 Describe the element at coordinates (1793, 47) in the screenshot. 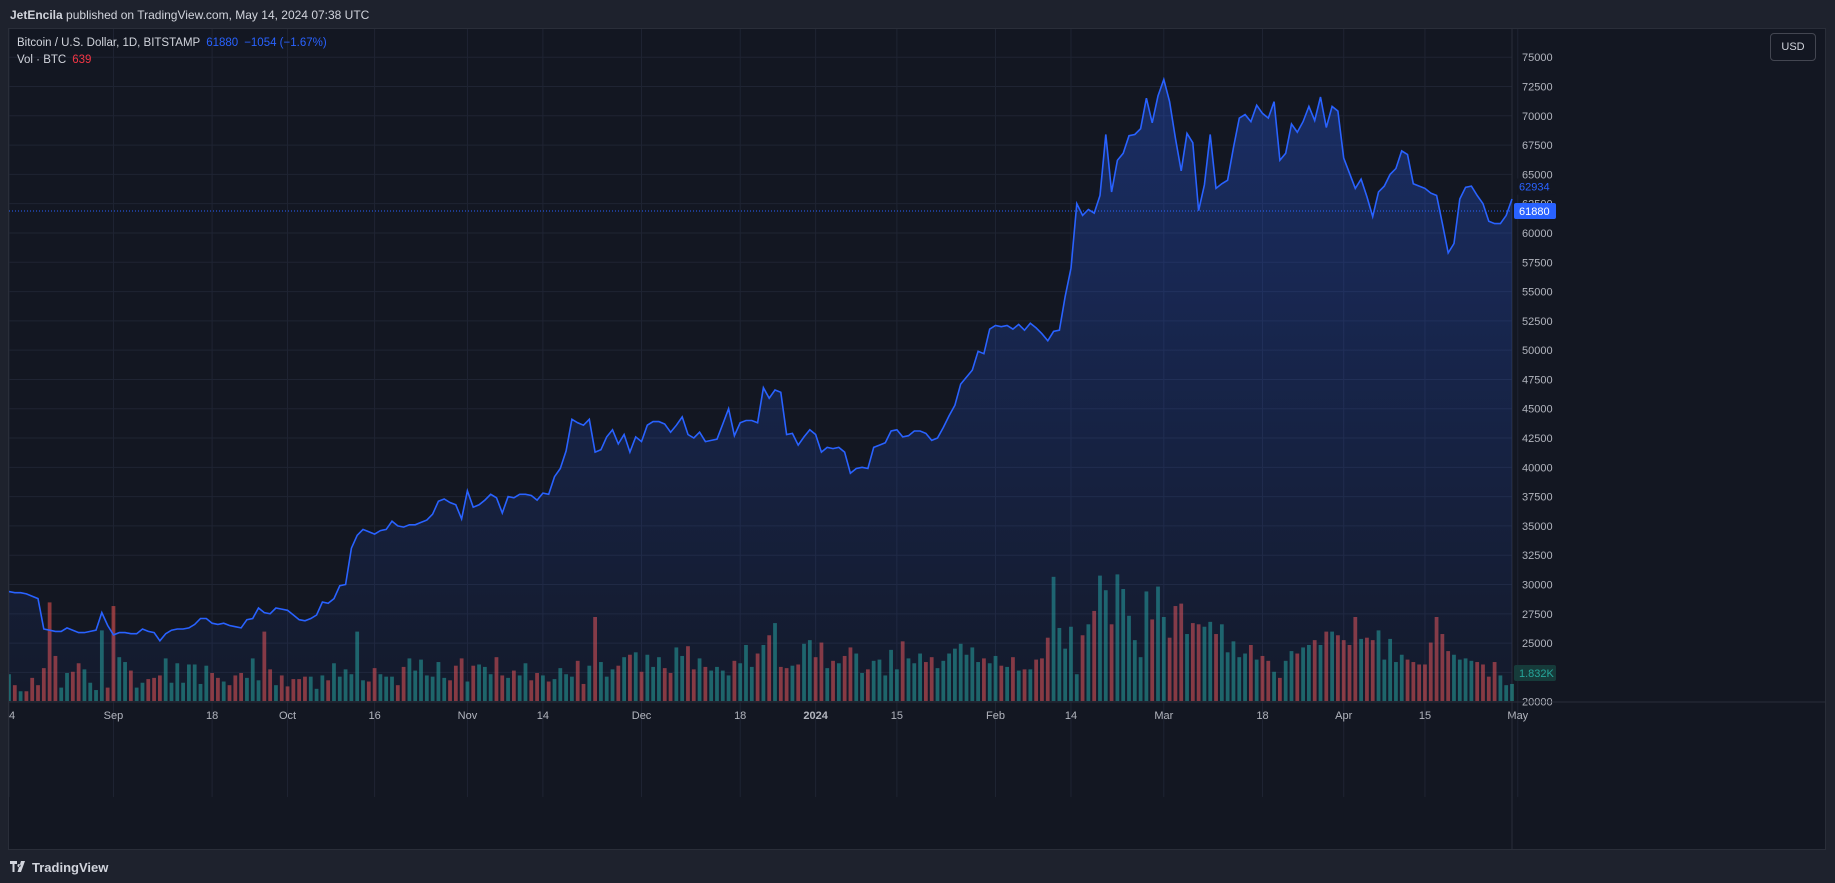

I see `currency-button: USD` at that location.